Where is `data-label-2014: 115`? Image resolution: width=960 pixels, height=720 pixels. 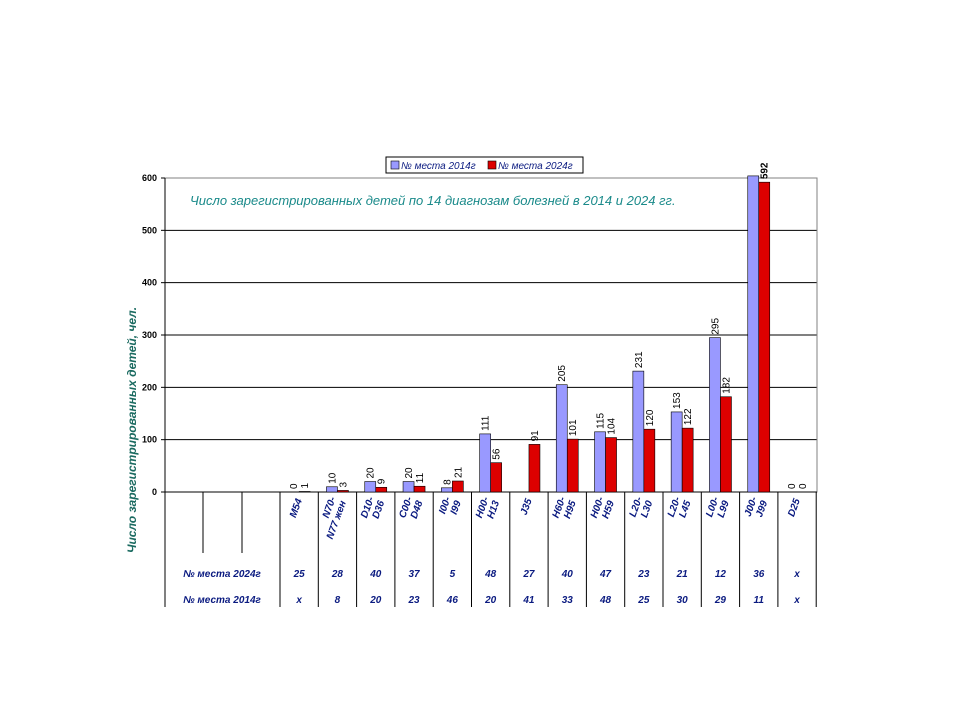
data-label-2014: 115 is located at coordinates (601, 420).